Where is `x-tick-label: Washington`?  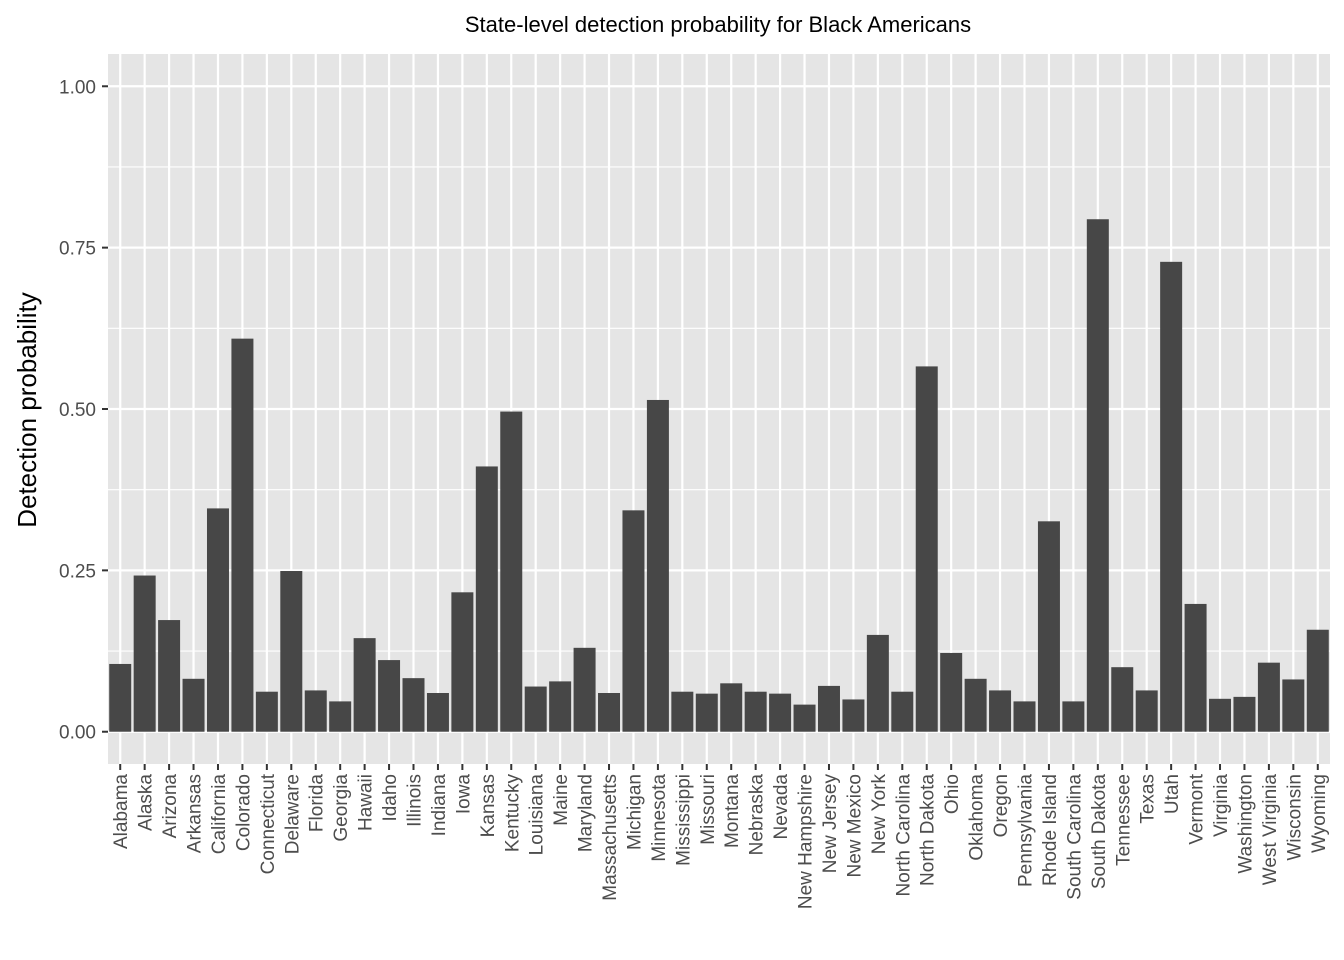
x-tick-label: Washington is located at coordinates (1245, 824).